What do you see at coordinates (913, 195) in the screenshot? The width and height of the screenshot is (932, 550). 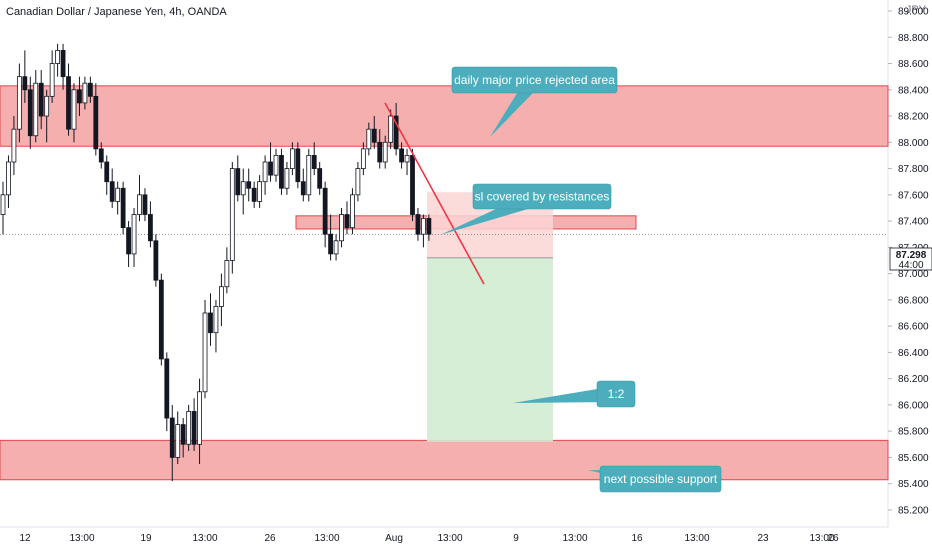 I see `y-tick-label: 87.600` at bounding box center [913, 195].